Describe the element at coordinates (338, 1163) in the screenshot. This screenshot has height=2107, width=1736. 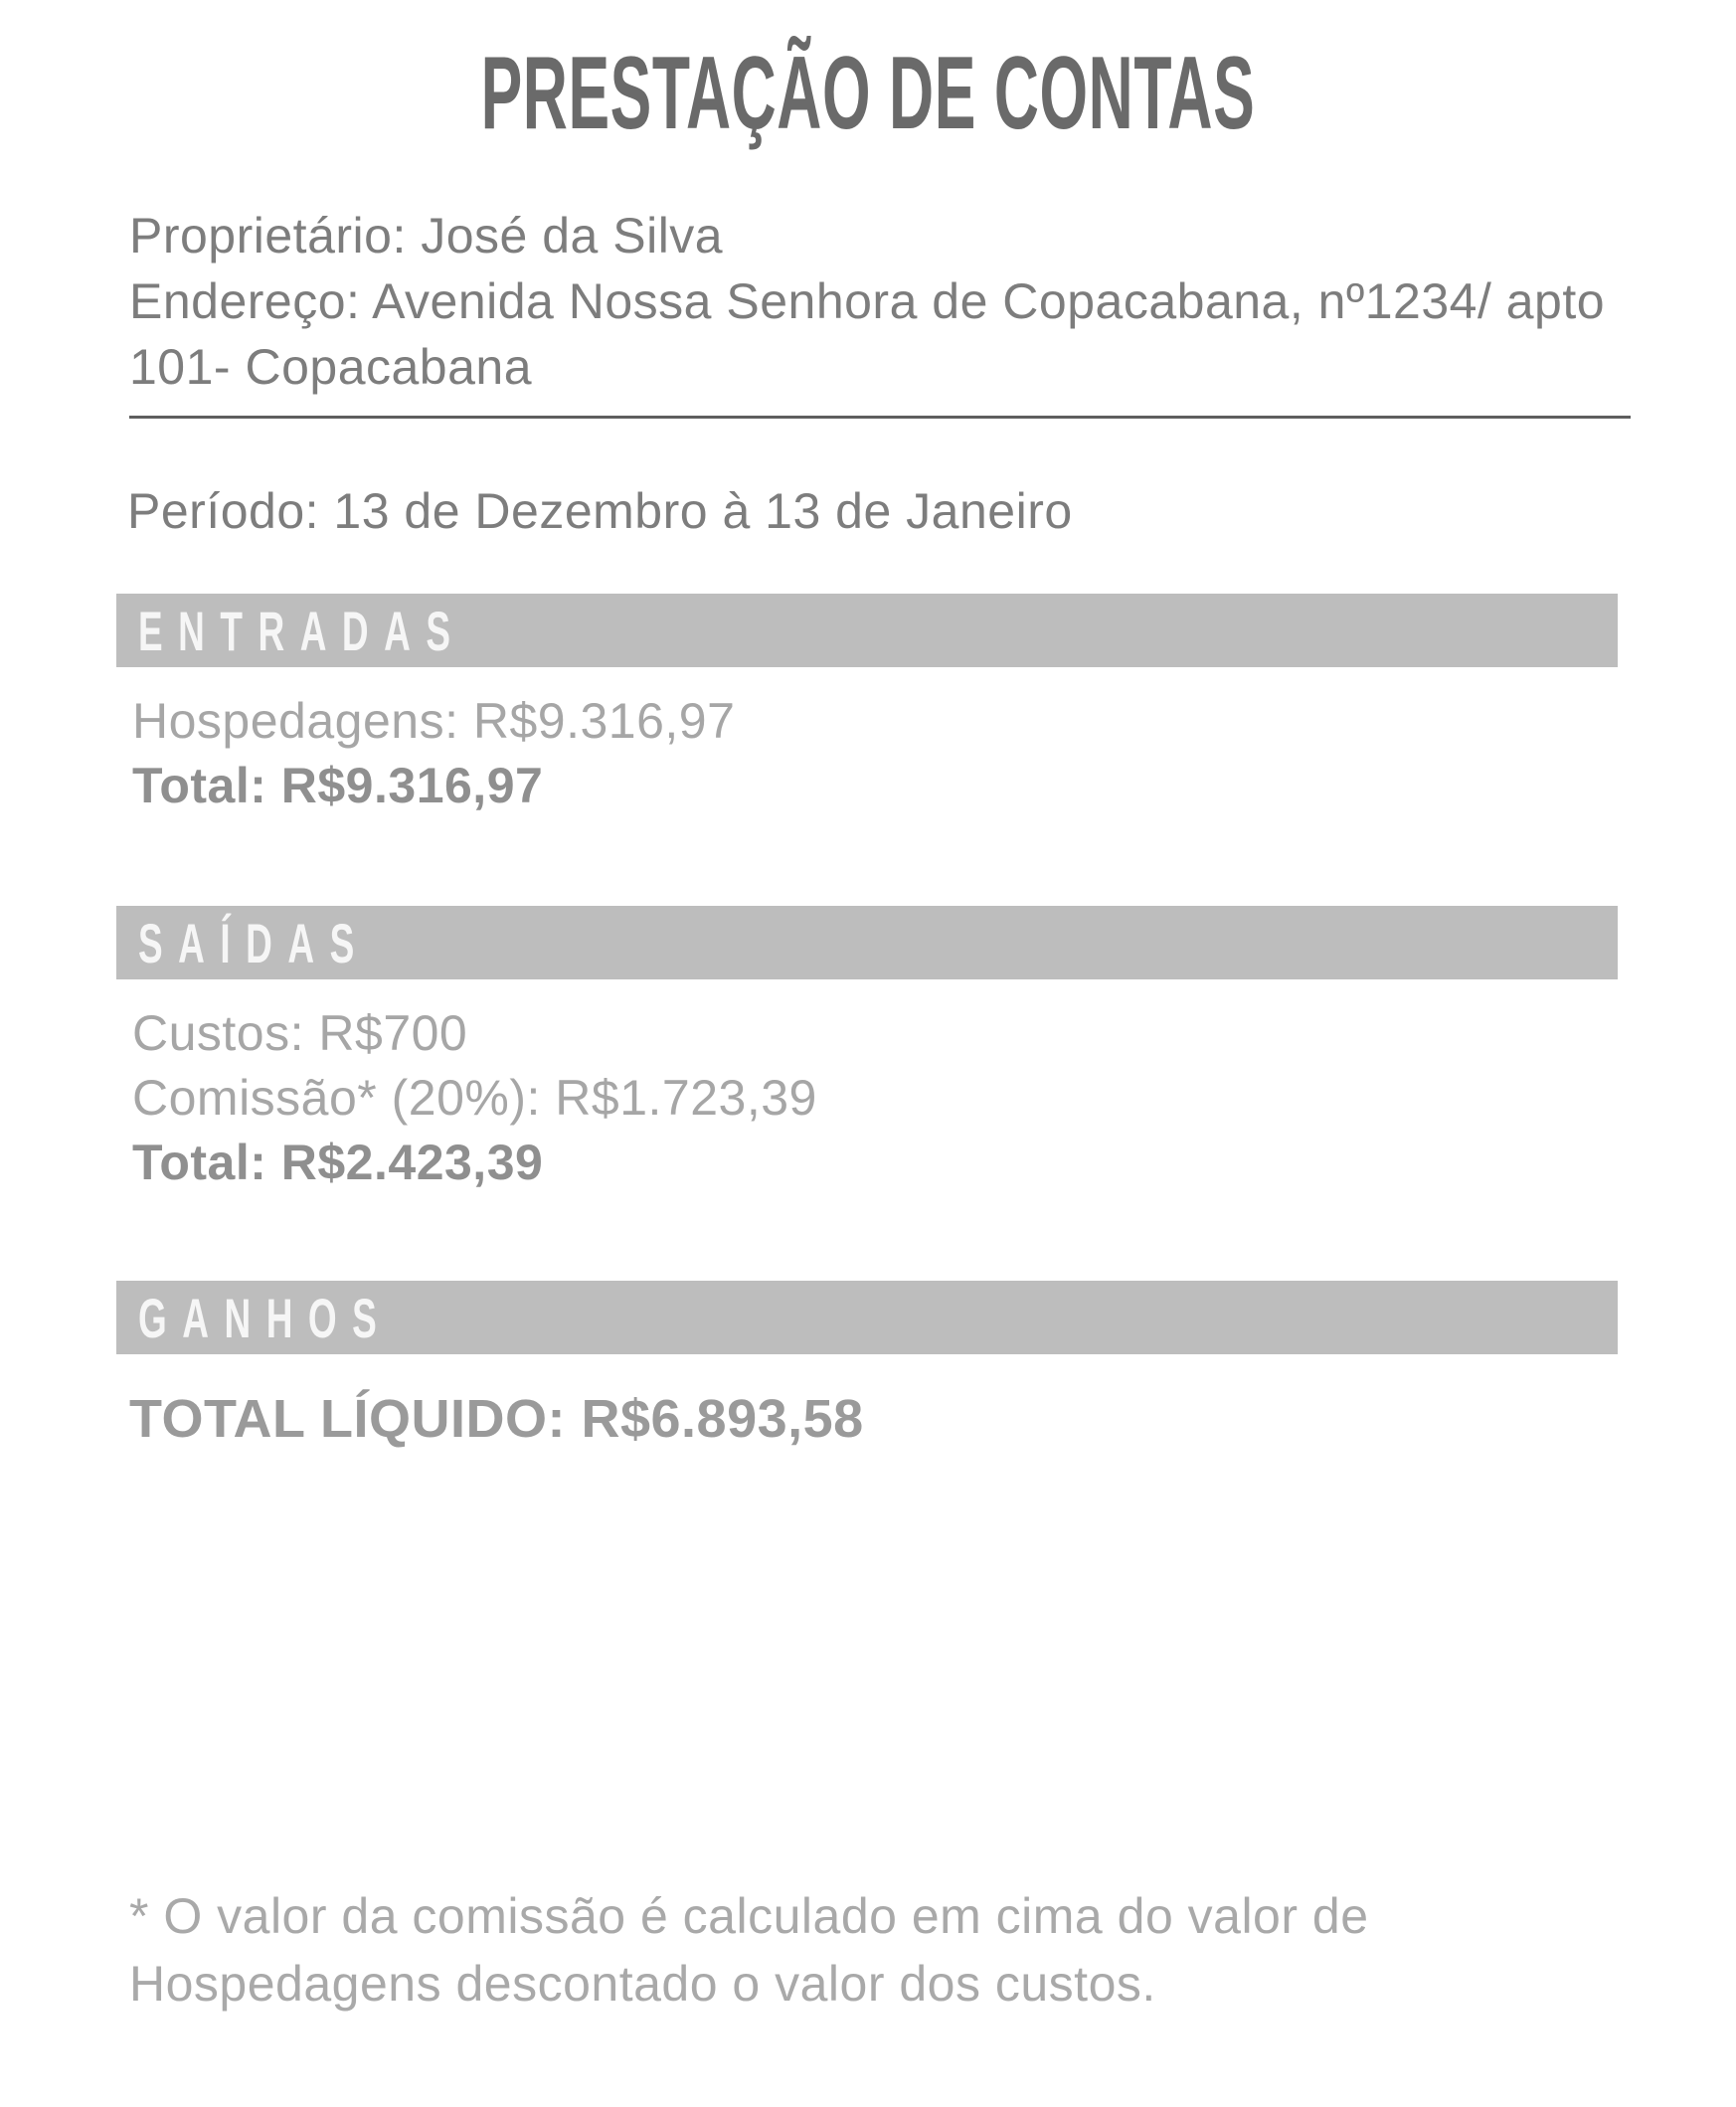
I see `saidas-total-line: Total: R$2.423,39` at that location.